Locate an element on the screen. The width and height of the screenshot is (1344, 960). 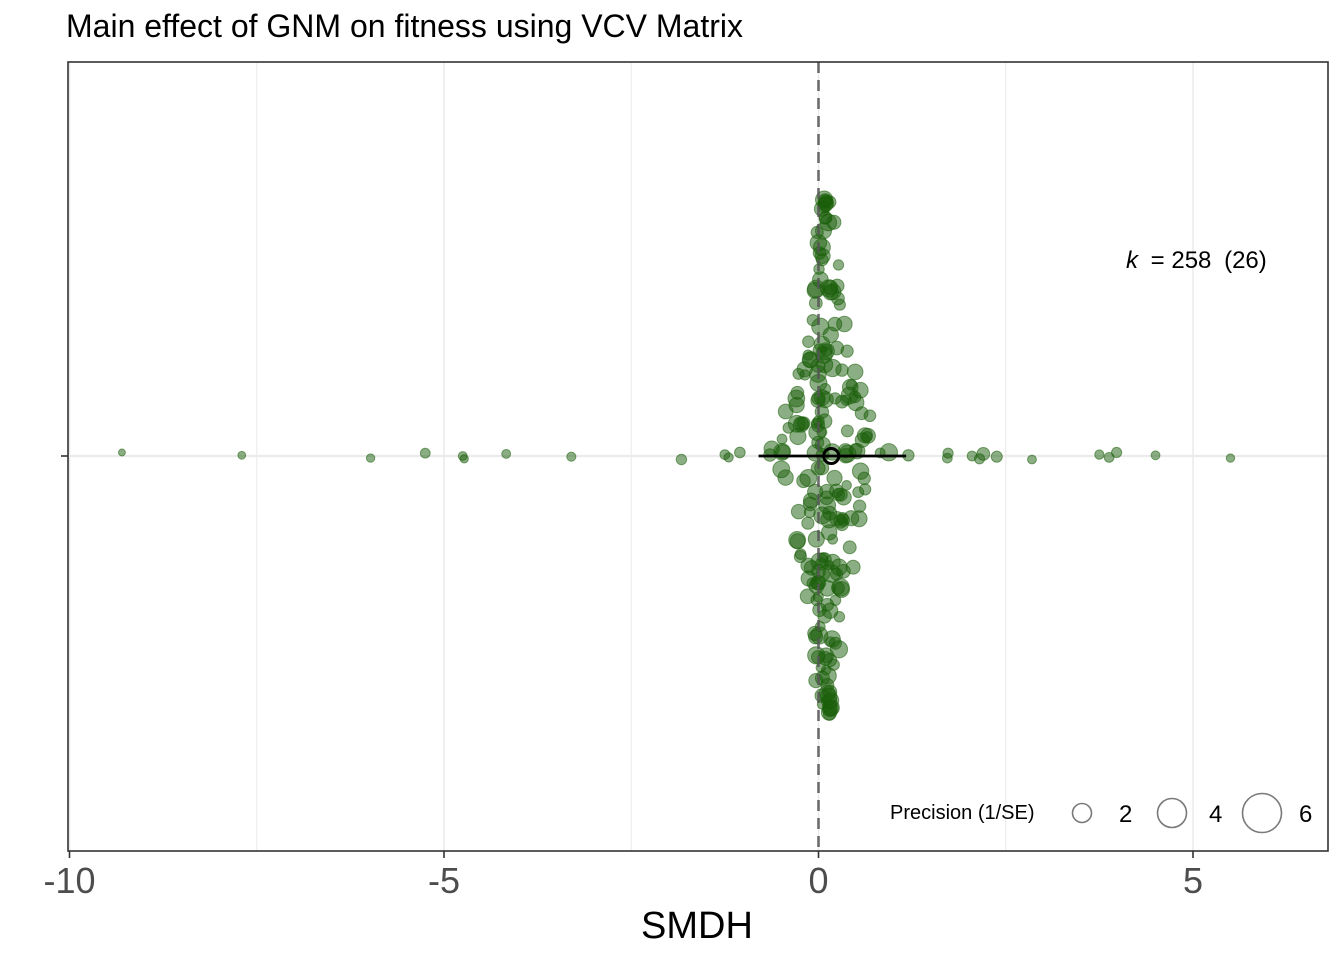
legend-label: 4 is located at coordinates (1215, 814).